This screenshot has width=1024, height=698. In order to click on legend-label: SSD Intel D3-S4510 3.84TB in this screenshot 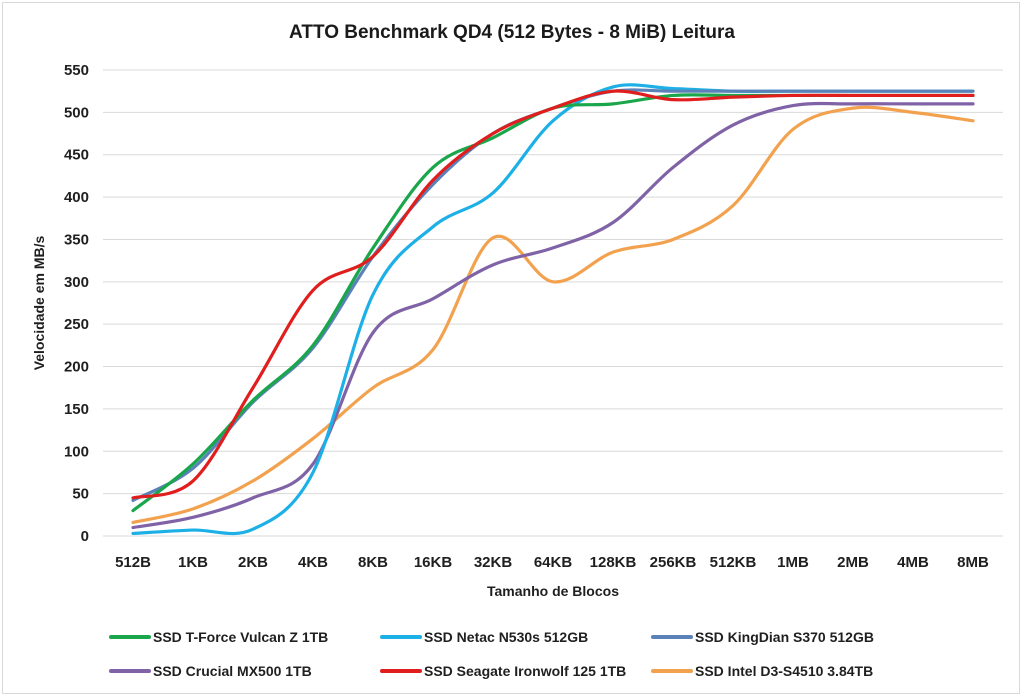, I will do `click(784, 671)`.